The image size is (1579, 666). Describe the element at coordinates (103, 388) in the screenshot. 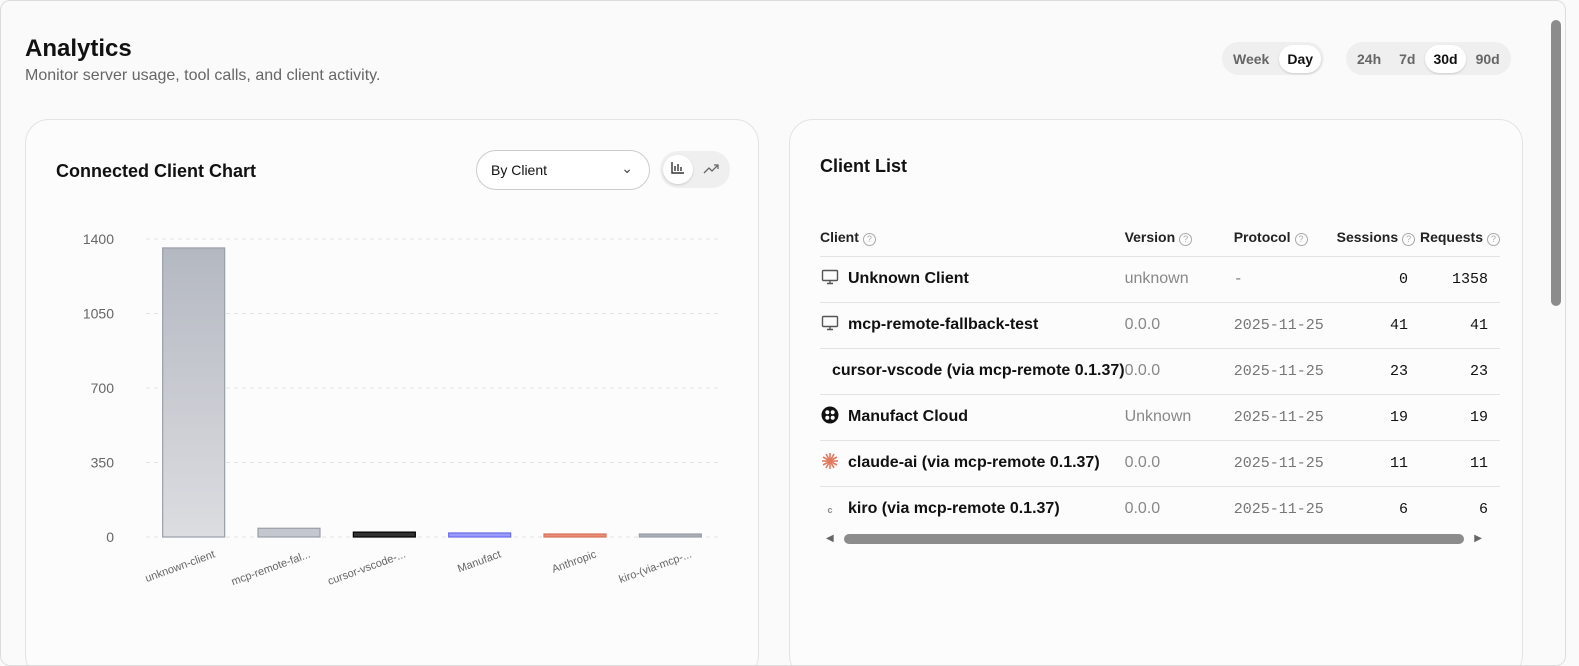

I see `y-tick-label: 700` at that location.